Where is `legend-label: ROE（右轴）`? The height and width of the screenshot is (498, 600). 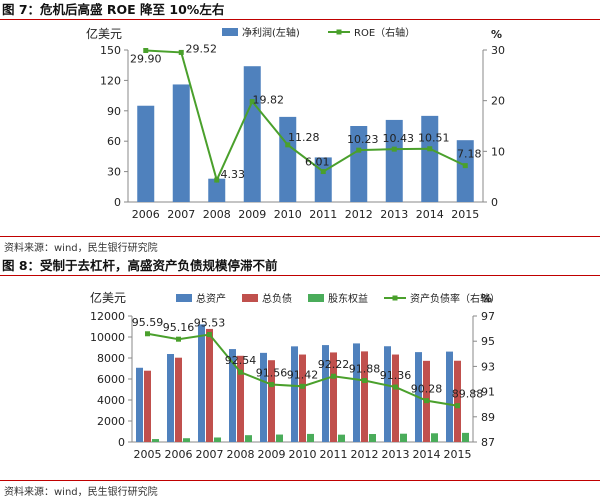 legend-label: ROE（右轴） is located at coordinates (384, 32).